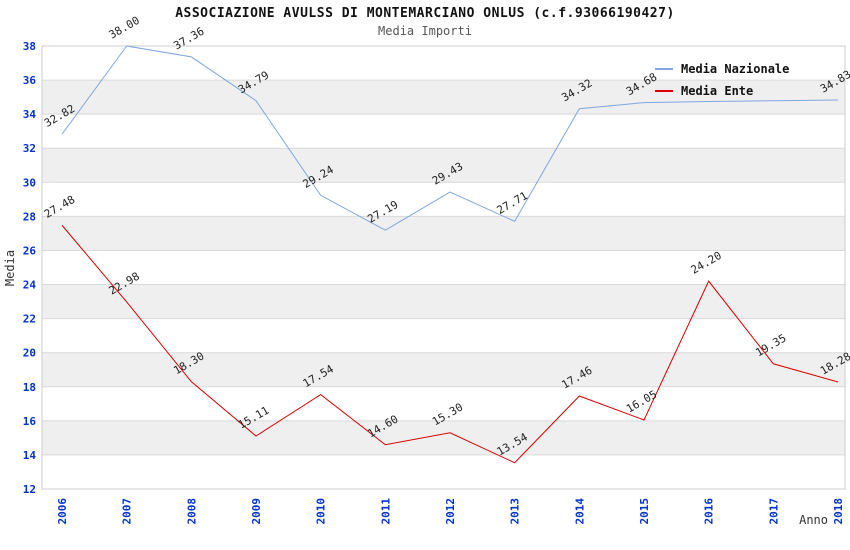 The image size is (850, 550). I want to click on data-label: 16.05, so click(641, 402).